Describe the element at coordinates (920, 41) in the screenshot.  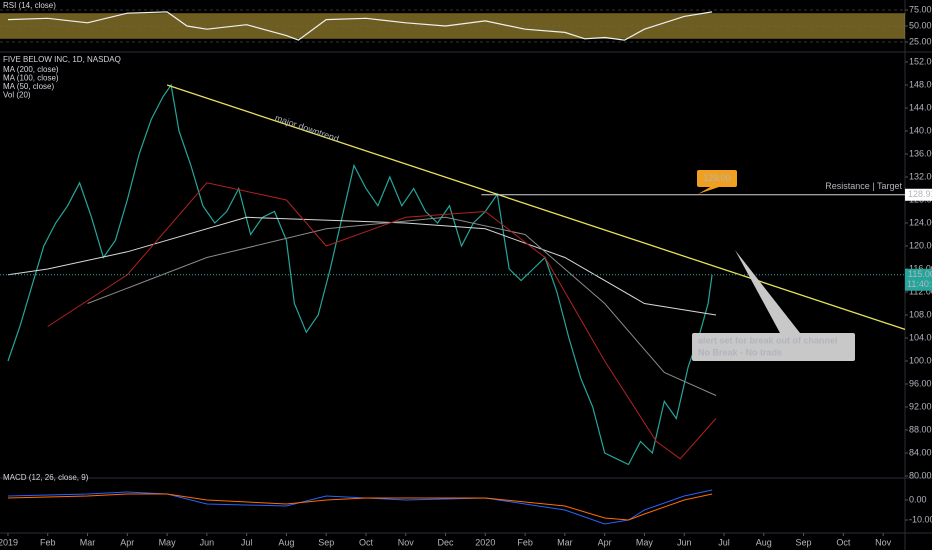
I see `y-tick-label: 25.00` at that location.